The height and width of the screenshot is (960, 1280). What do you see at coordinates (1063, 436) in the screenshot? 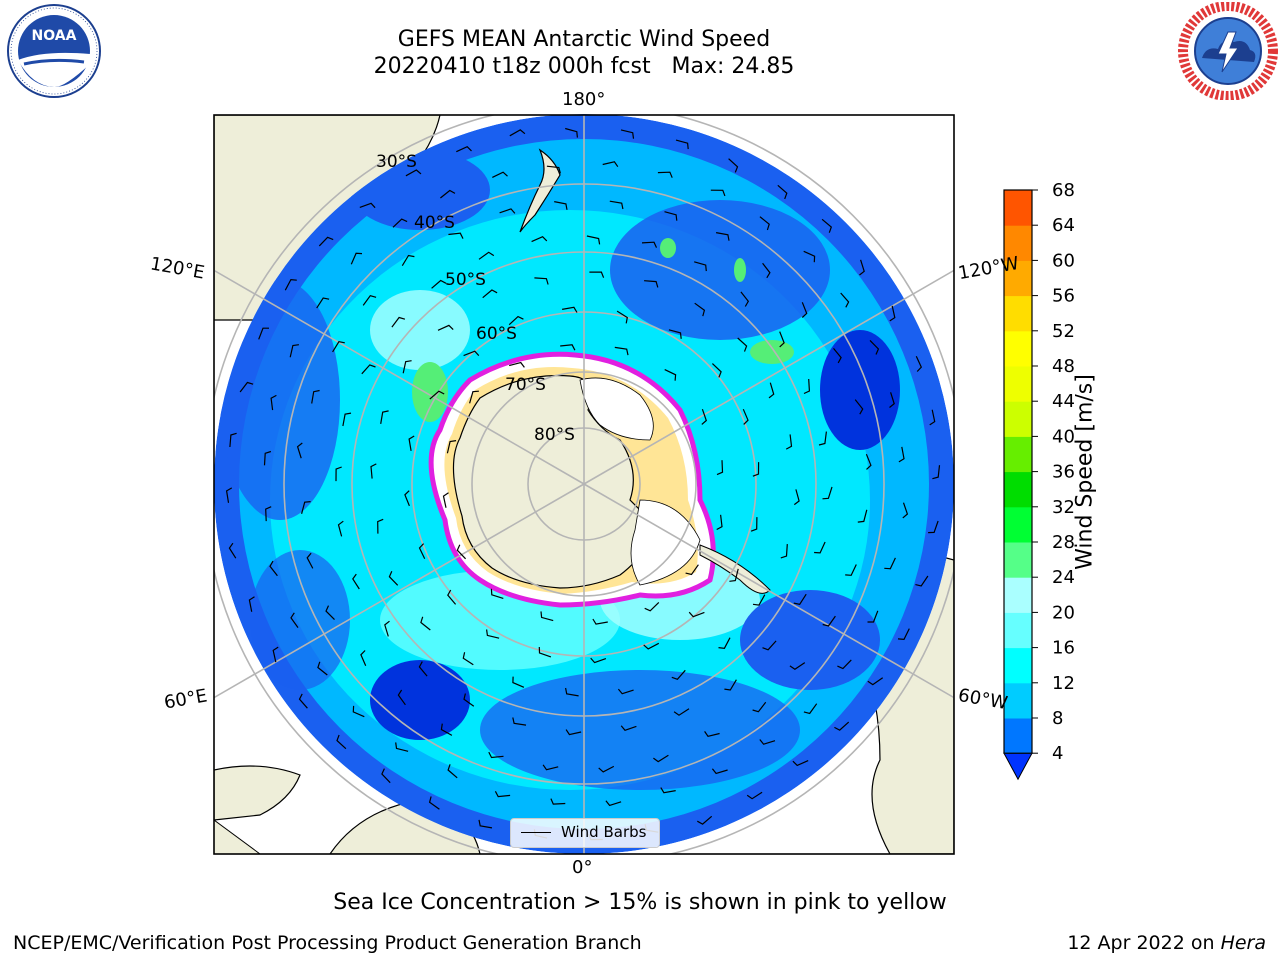
I see `colorbar-tick-label: 40` at bounding box center [1063, 436].